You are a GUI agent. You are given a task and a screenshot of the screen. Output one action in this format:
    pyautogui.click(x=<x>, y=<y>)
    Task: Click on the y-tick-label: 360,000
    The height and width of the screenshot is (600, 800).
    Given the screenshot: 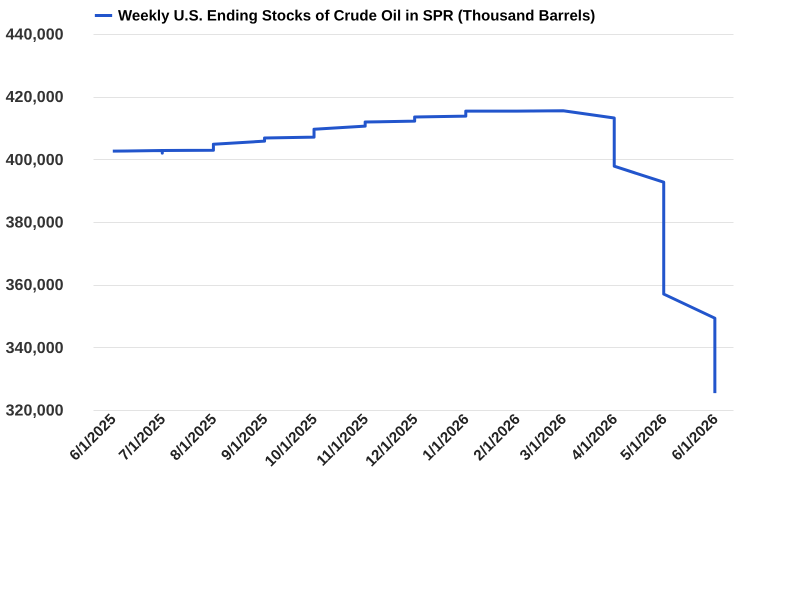 What is the action you would take?
    pyautogui.click(x=35, y=285)
    